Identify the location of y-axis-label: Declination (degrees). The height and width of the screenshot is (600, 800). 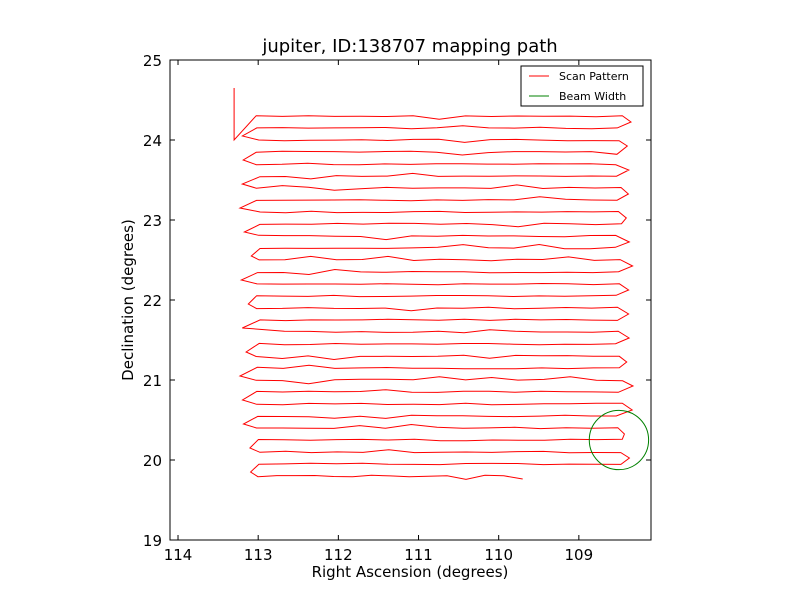
(128, 300).